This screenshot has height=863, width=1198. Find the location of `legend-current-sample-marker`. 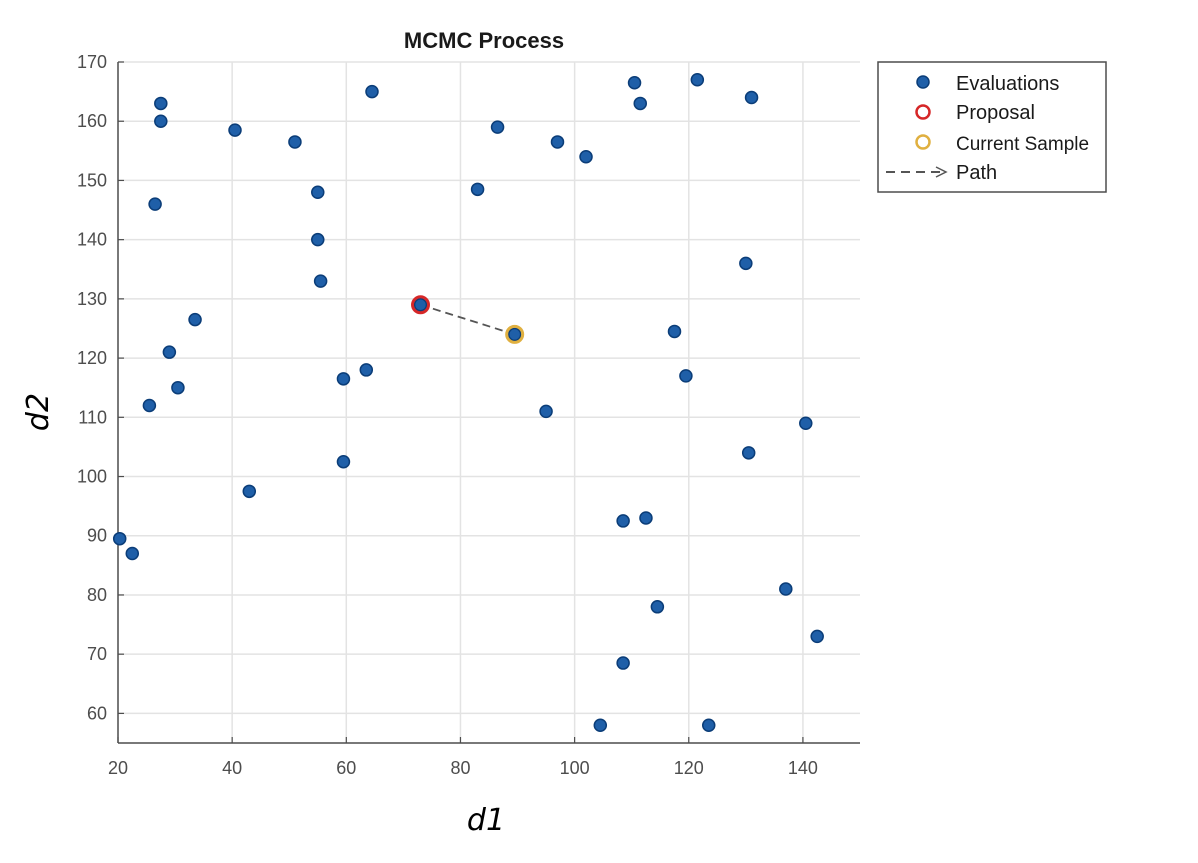

legend-current-sample-marker is located at coordinates (923, 142).